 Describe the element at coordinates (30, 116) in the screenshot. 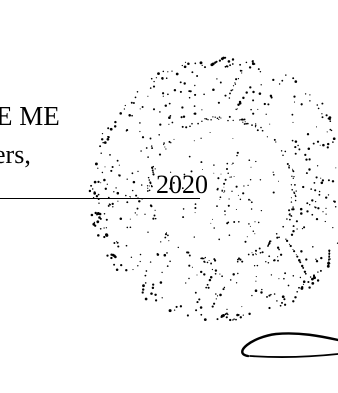

I see `notary-heading-fragment: E ME` at that location.